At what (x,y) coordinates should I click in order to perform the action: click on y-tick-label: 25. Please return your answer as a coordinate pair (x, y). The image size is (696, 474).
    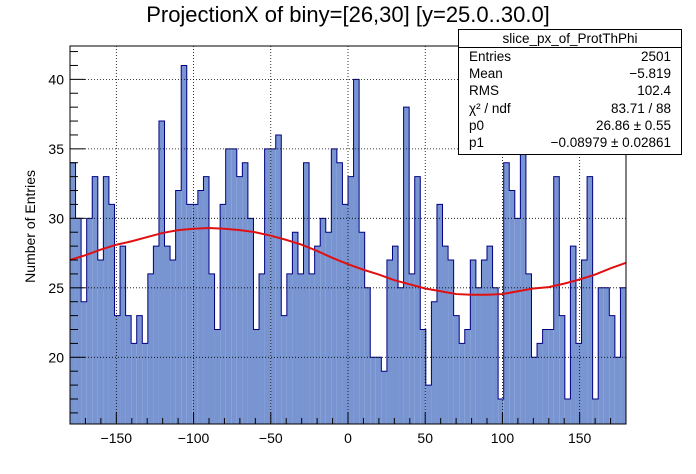
    Looking at the image, I should click on (56, 288).